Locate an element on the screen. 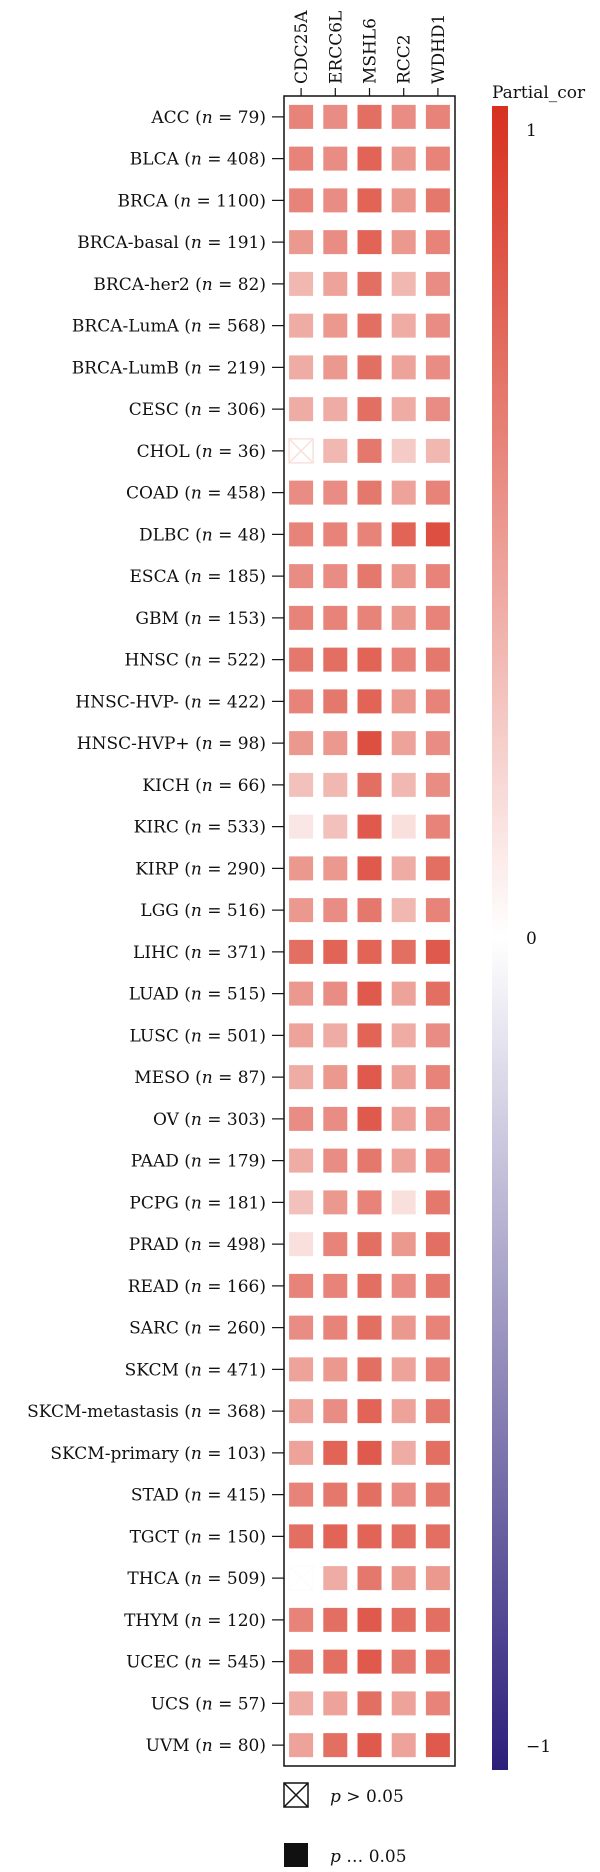 The image size is (600, 1872). legend-sig-box is located at coordinates (296, 1855).